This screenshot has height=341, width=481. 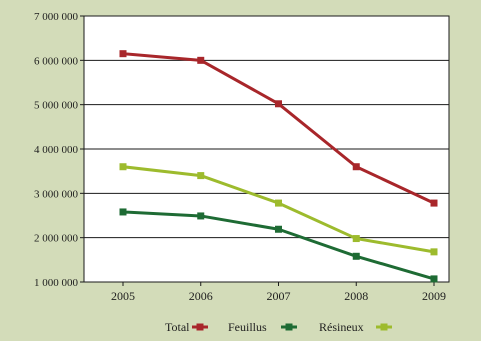 What do you see at coordinates (356, 296) in the screenshot?
I see `x-tick-label: 2008` at bounding box center [356, 296].